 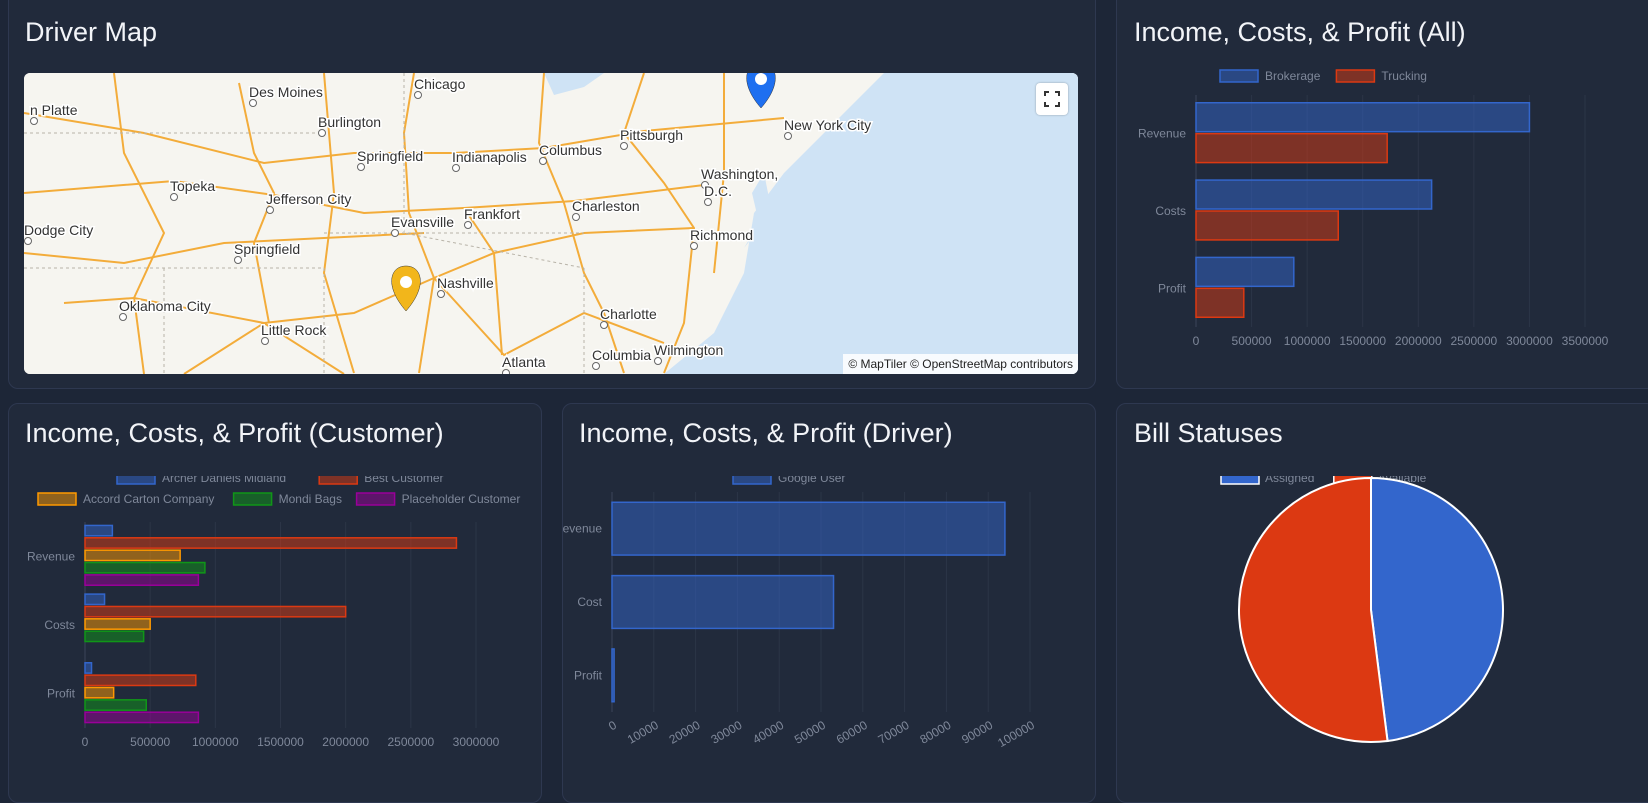 I want to click on bar-mondi-bags-revenue, so click(x=145, y=567).